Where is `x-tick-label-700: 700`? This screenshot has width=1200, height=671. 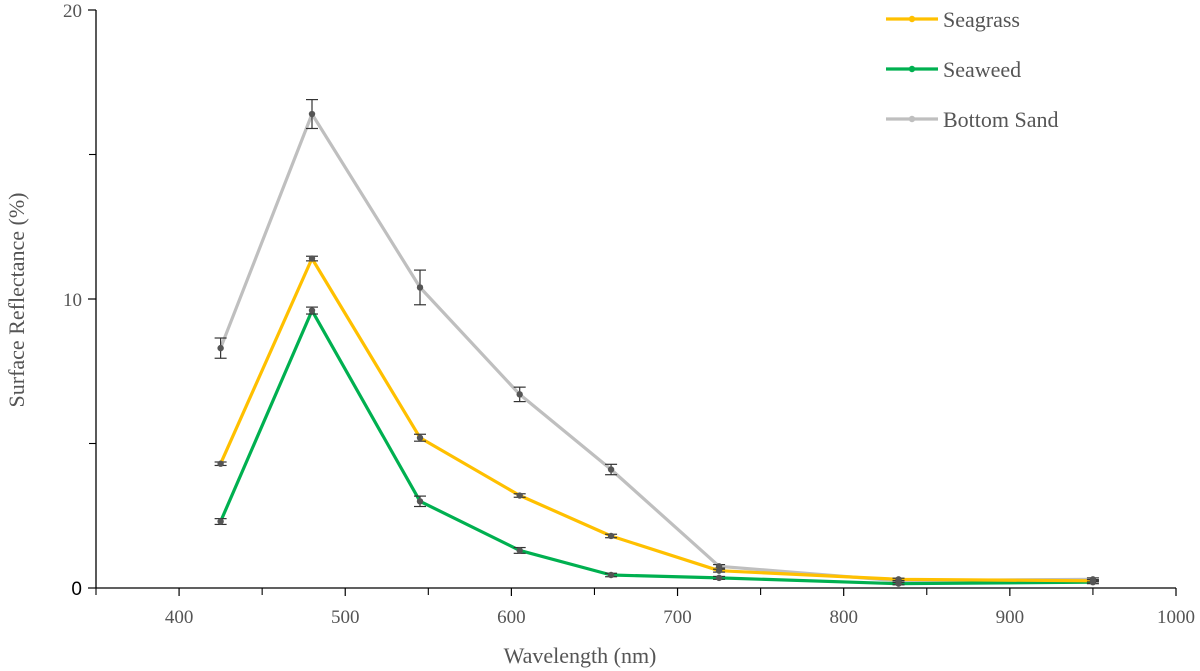 x-tick-label-700: 700 is located at coordinates (677, 617).